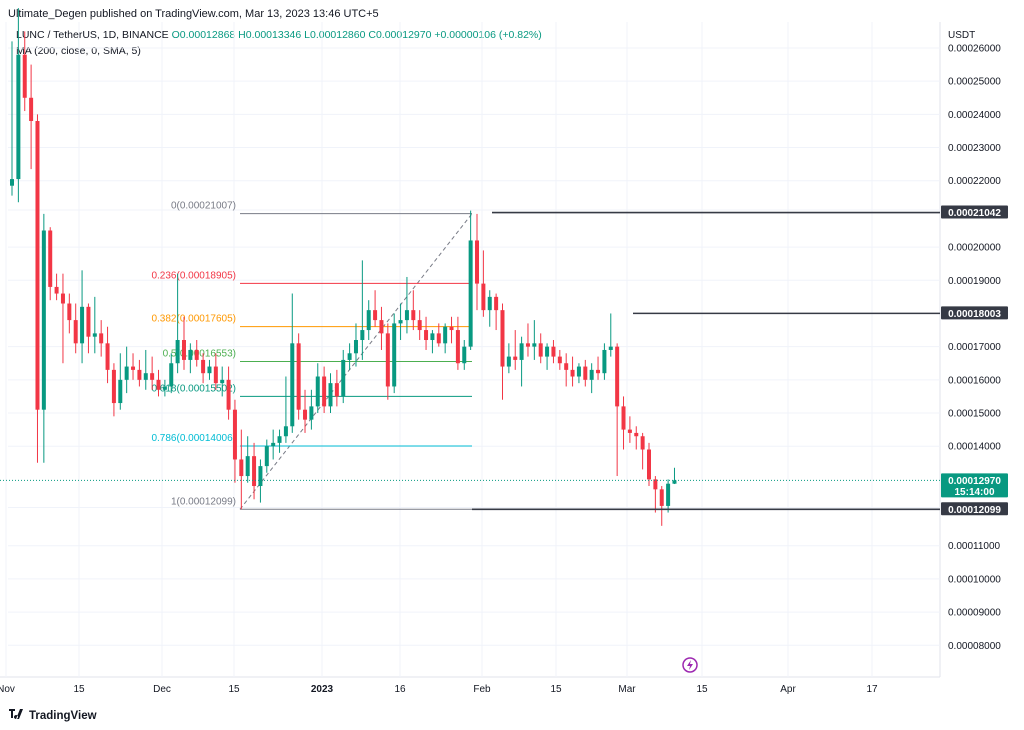 Image resolution: width=1024 pixels, height=730 pixels. Describe the element at coordinates (974, 380) in the screenshot. I see `y-tick-label: 0.00016000` at that location.